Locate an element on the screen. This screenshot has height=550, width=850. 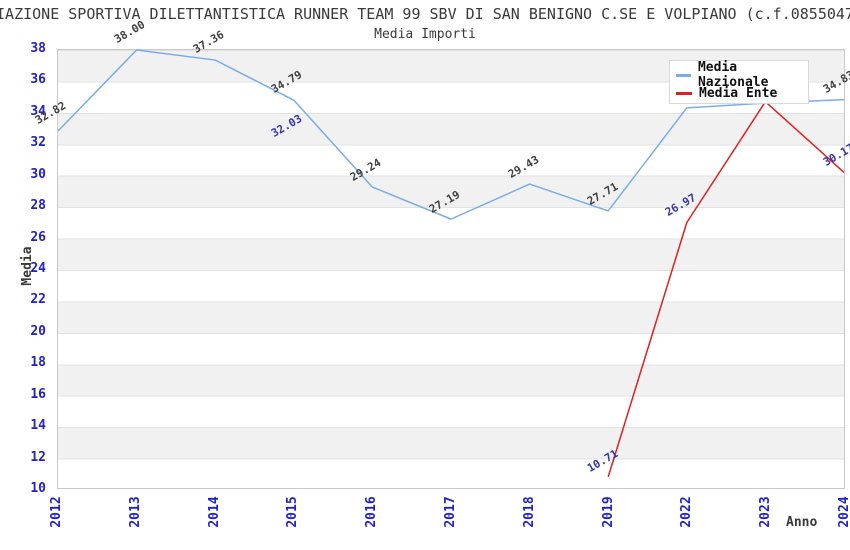
legend-line-sample-nazionale-icon is located at coordinates (683, 75).